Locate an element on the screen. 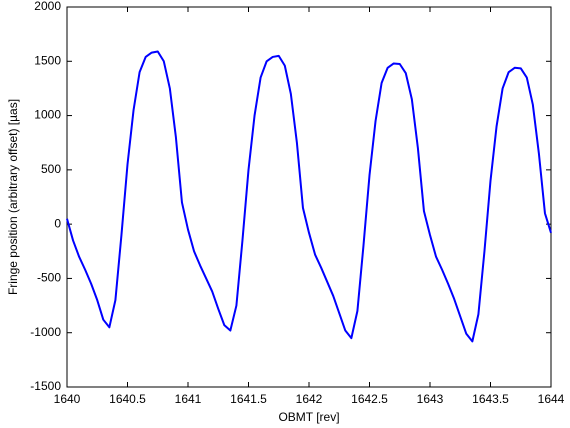 This screenshot has height=428, width=570. y-tick-label: 2000 is located at coordinates (47, 6).